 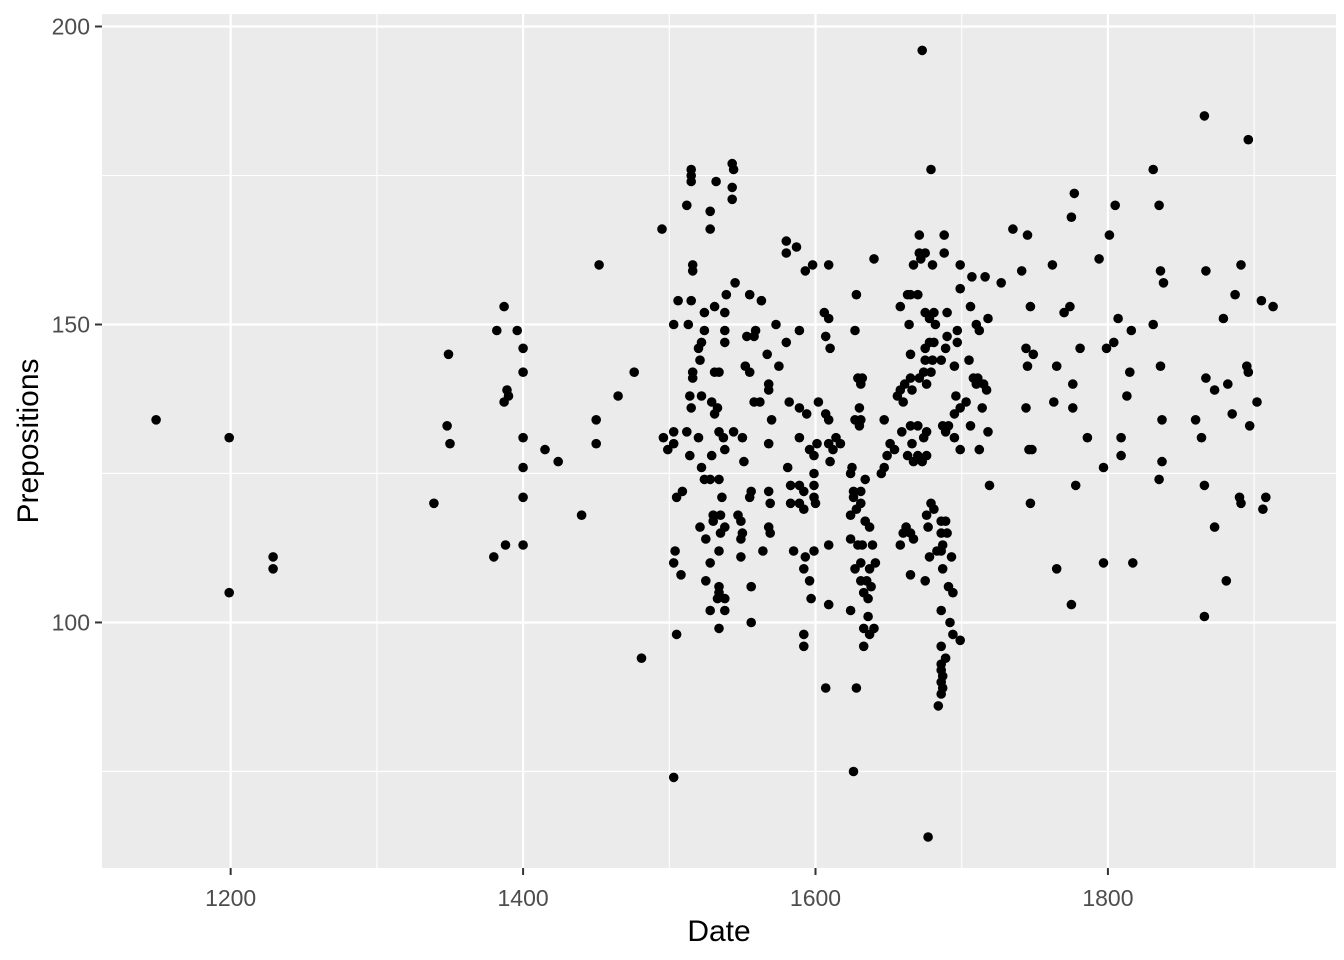 I want to click on x-tick-label: 1200, so click(x=230, y=898).